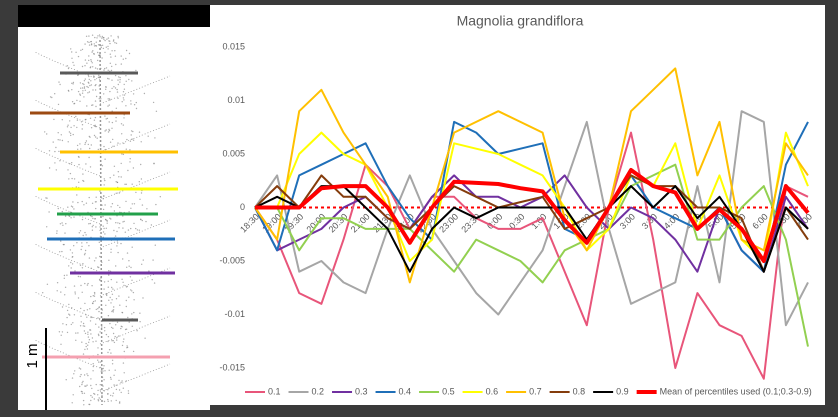 The image size is (838, 417). What do you see at coordinates (318, 391) in the screenshot?
I see `legend-label: 0.2` at bounding box center [318, 391].